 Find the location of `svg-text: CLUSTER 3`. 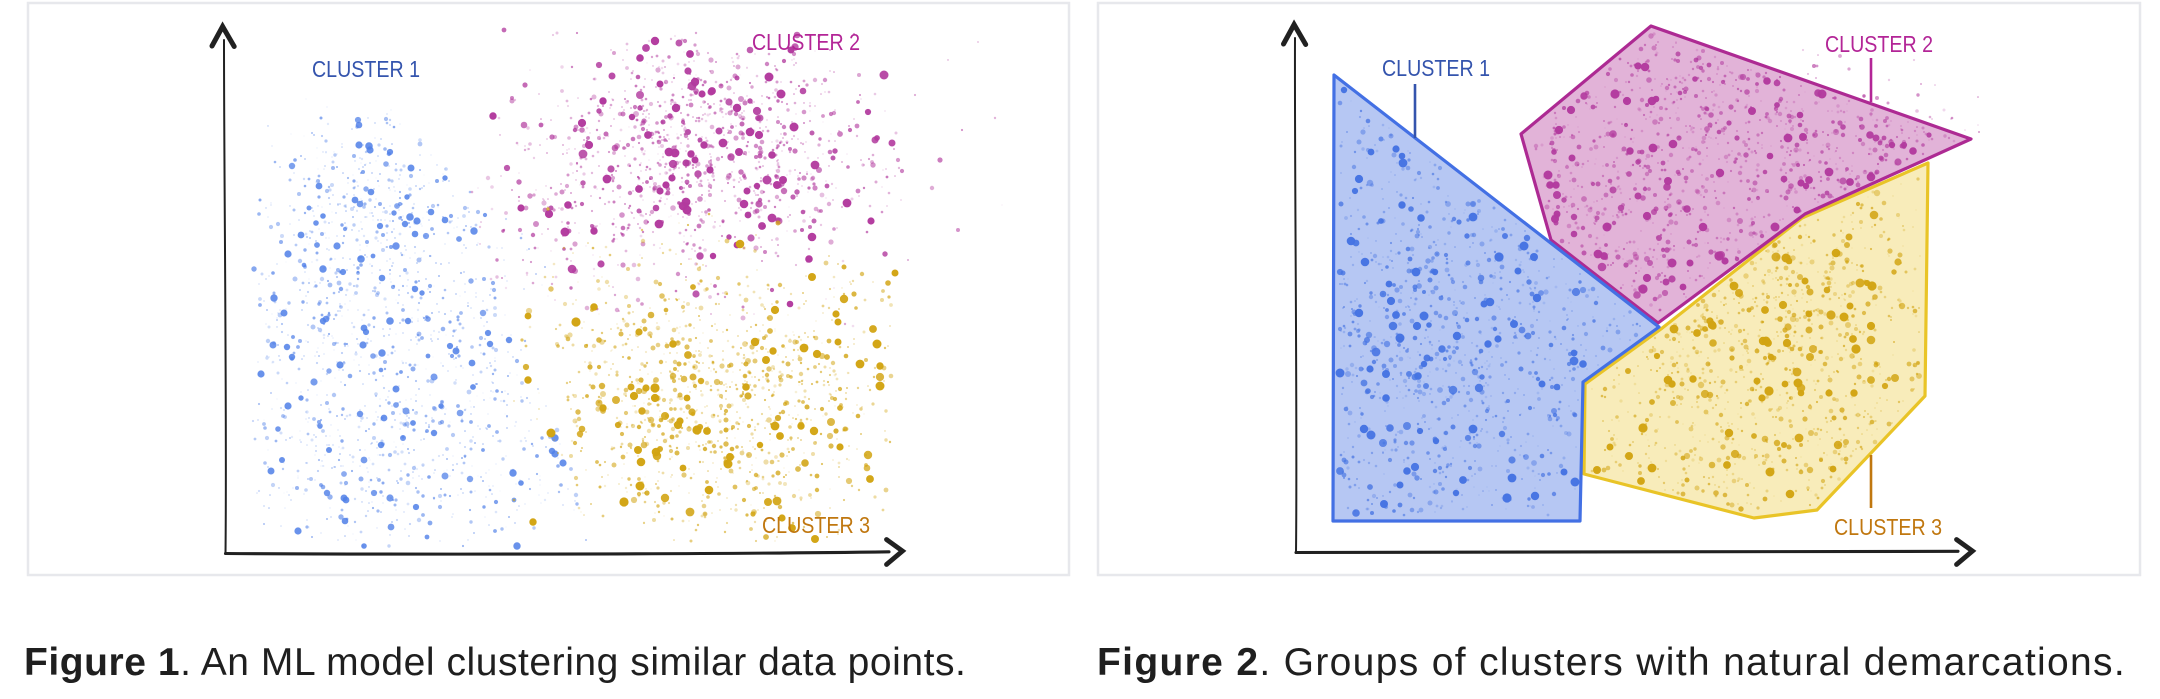

svg-text: CLUSTER 3 is located at coordinates (816, 525).